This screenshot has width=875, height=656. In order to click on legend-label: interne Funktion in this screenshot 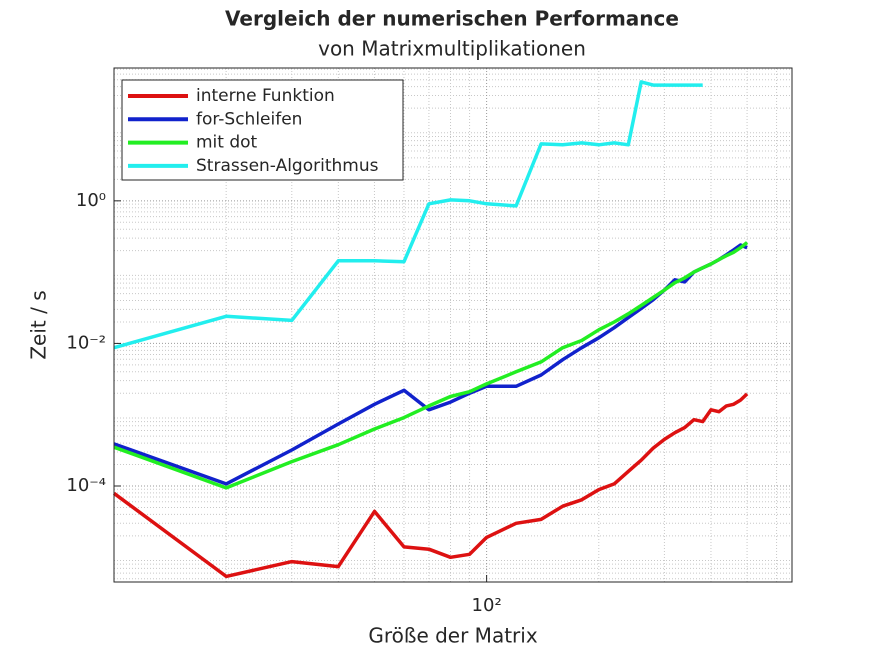, I will do `click(265, 96)`.